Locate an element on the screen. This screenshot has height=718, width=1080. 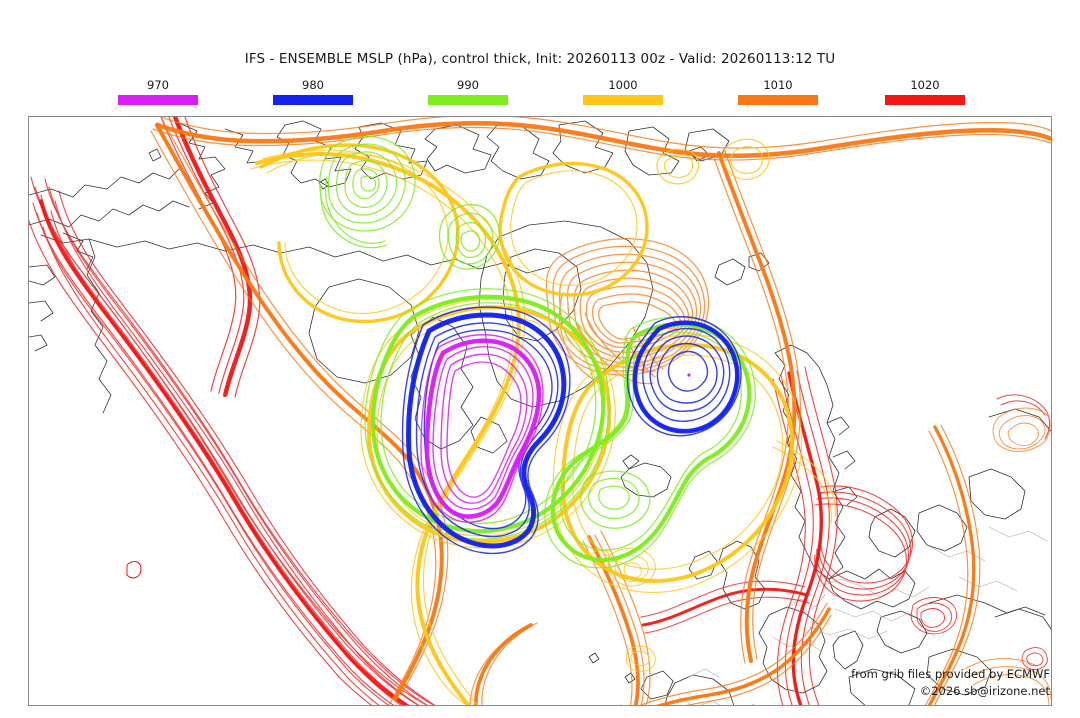
legend-label: 980 is located at coordinates (313, 85).